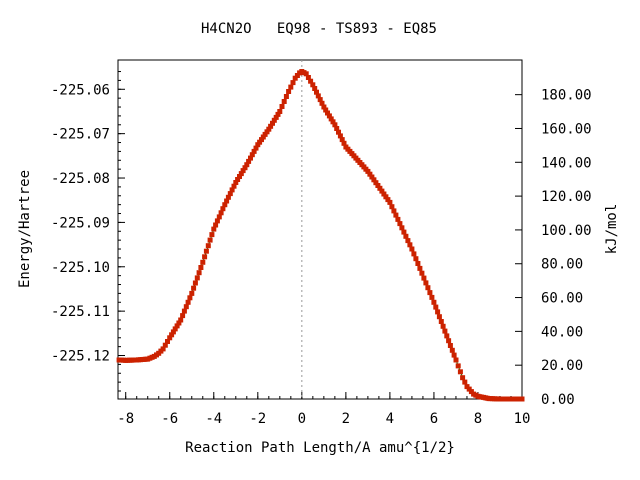 The height and width of the screenshot is (480, 640). I want to click on y-tick-label: -225.12, so click(80, 357).